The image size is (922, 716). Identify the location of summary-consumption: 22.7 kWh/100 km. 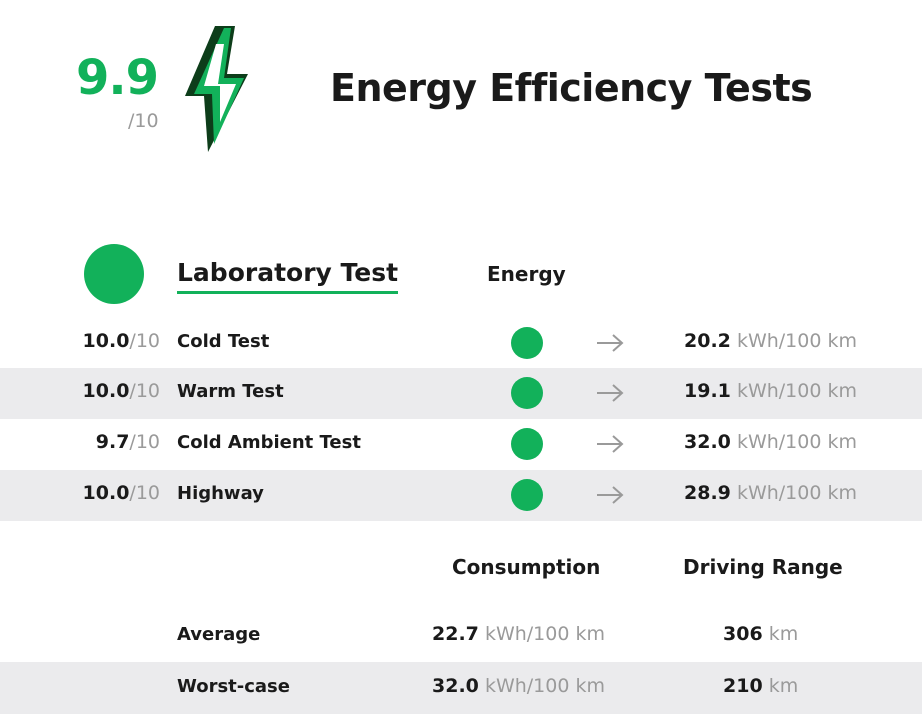
(518, 634).